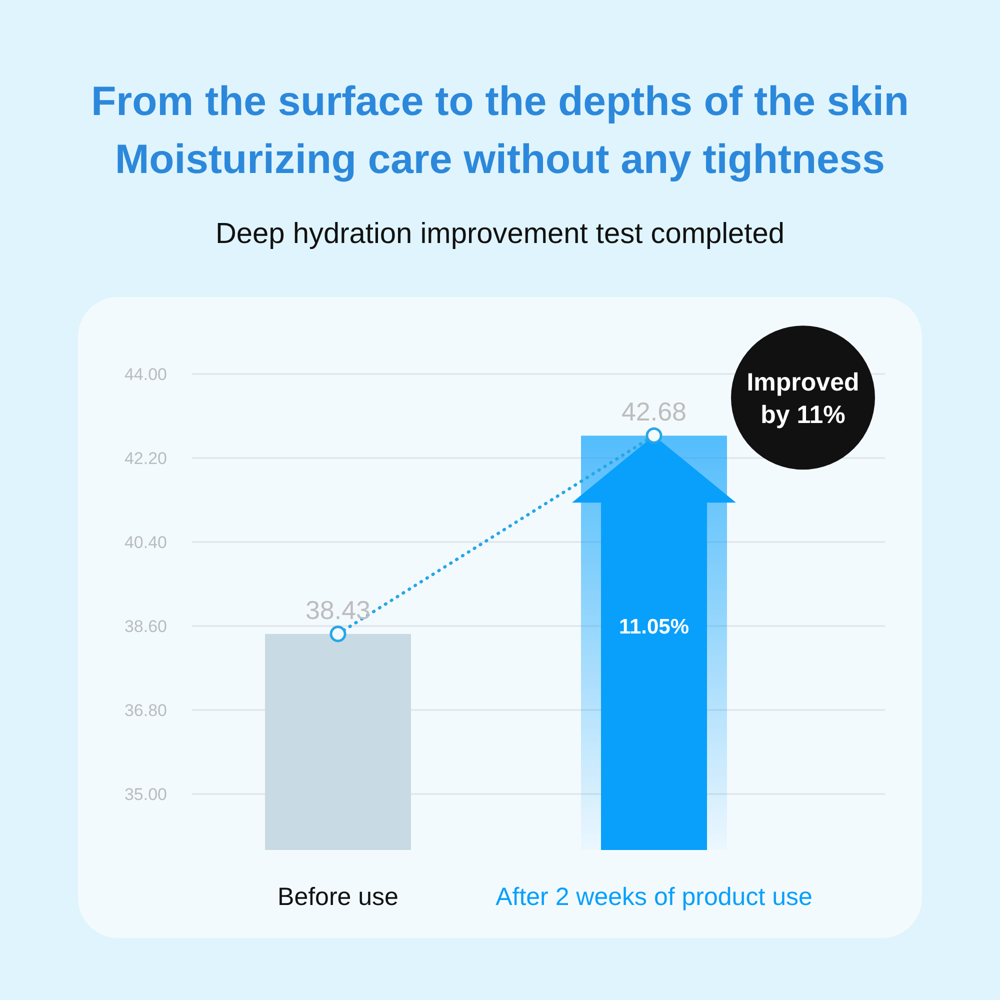  I want to click on y-tick-label: 44.00, so click(145, 374).